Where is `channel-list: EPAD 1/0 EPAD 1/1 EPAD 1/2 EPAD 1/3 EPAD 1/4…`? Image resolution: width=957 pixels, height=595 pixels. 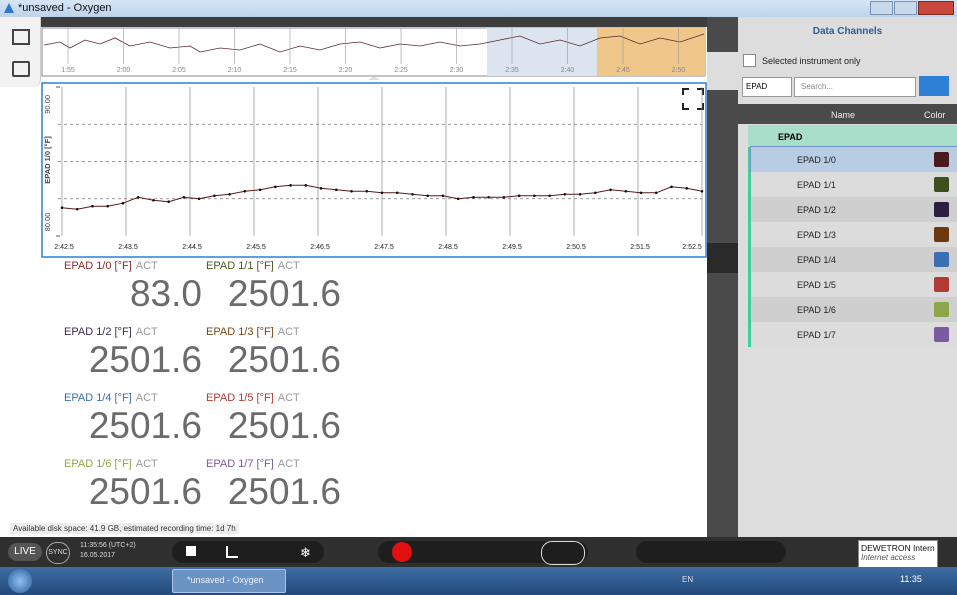
channel-list: EPAD 1/0 EPAD 1/1 EPAD 1/2 EPAD 1/3 EPAD 1/4… is located at coordinates (853, 246).